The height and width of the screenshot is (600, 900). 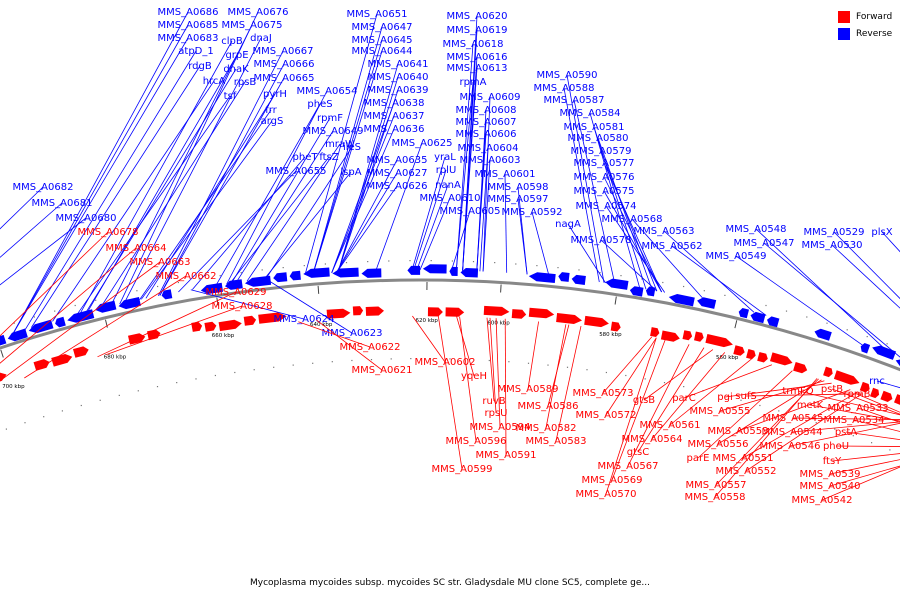 What do you see at coordinates (450, 198) in the screenshot?
I see `reverse-gene-label: MMS_A0610` at bounding box center [450, 198].